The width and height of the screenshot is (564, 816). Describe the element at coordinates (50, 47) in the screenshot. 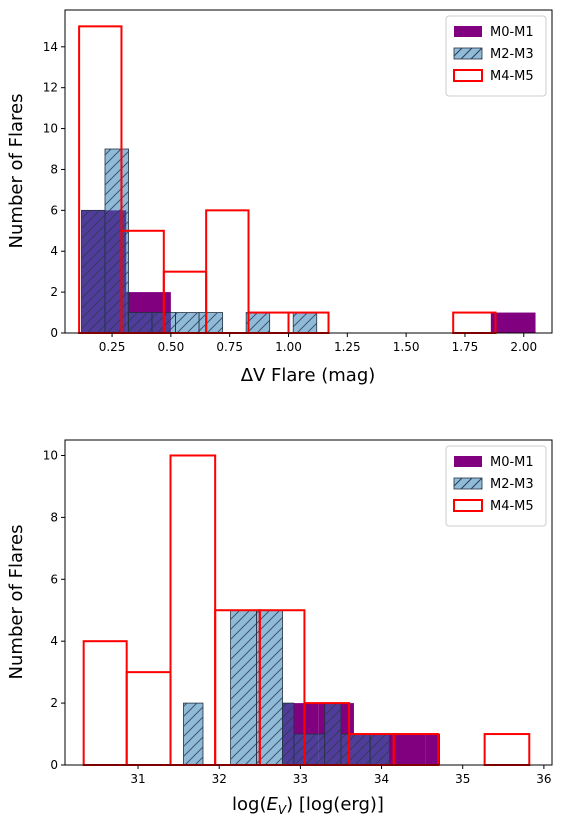

I see `y-tick-label: 14` at that location.